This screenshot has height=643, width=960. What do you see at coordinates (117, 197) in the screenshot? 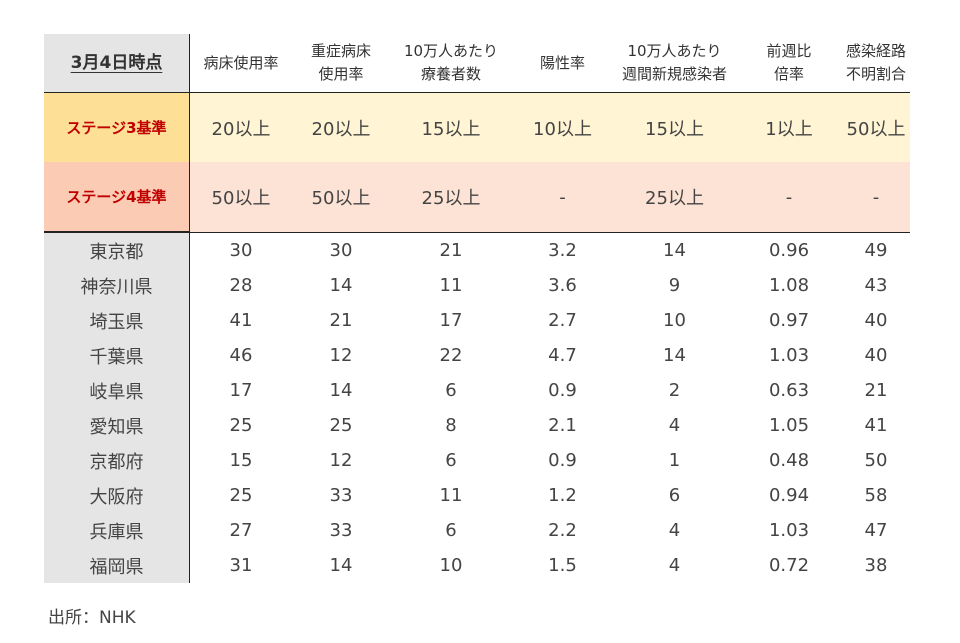
I see `stage4-label: ステージ4基準` at bounding box center [117, 197].